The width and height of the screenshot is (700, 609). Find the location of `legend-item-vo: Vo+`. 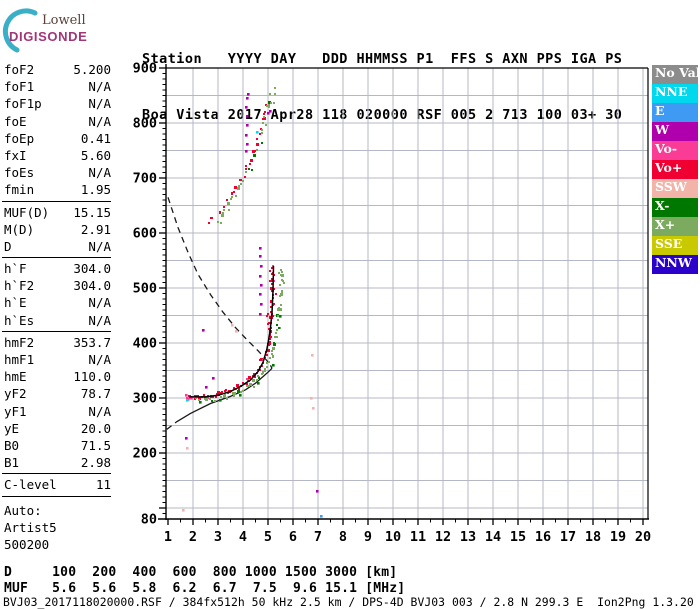

legend-item-vo: Vo+ is located at coordinates (675, 169).